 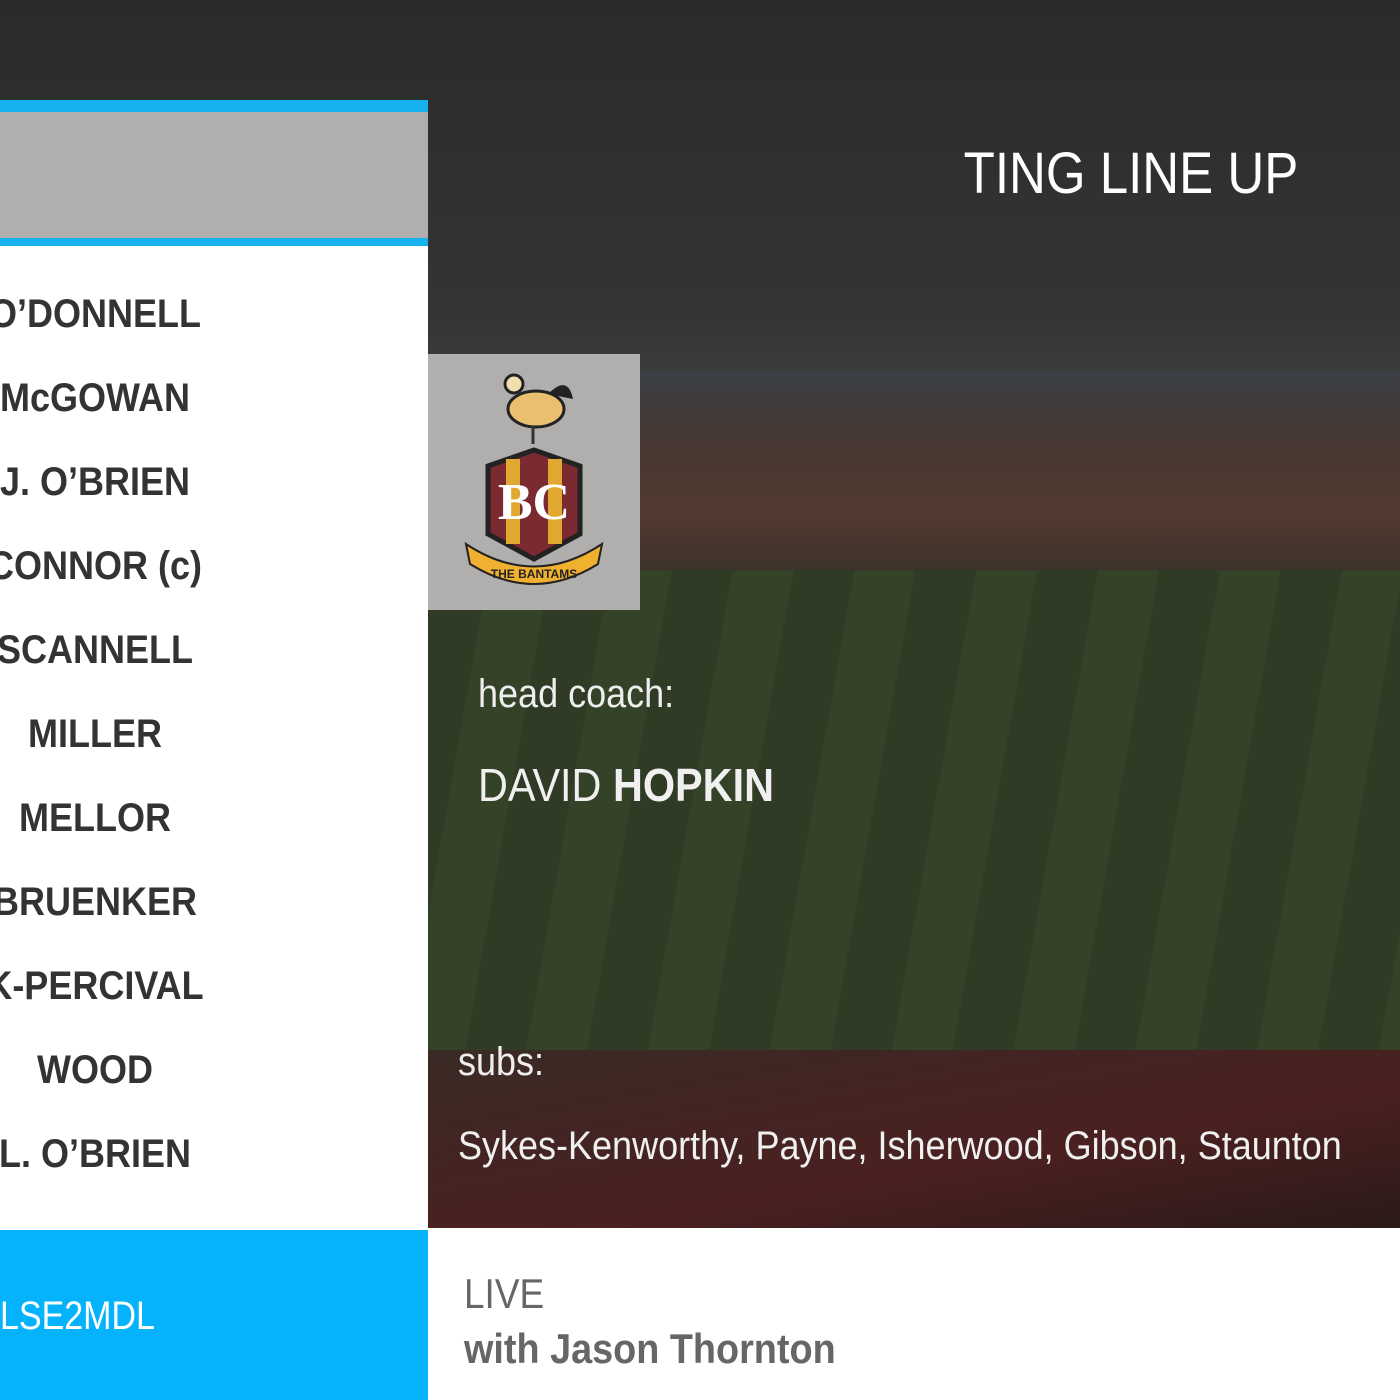 What do you see at coordinates (576, 694) in the screenshot?
I see `head-coach-label: head coach:` at bounding box center [576, 694].